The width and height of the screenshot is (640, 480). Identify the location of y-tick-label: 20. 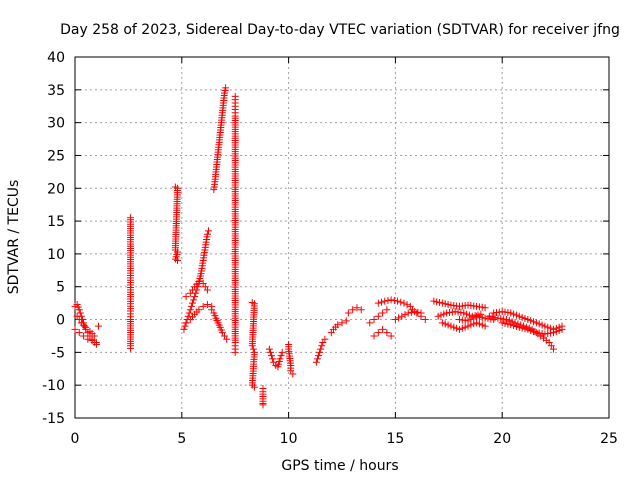
(56, 189).